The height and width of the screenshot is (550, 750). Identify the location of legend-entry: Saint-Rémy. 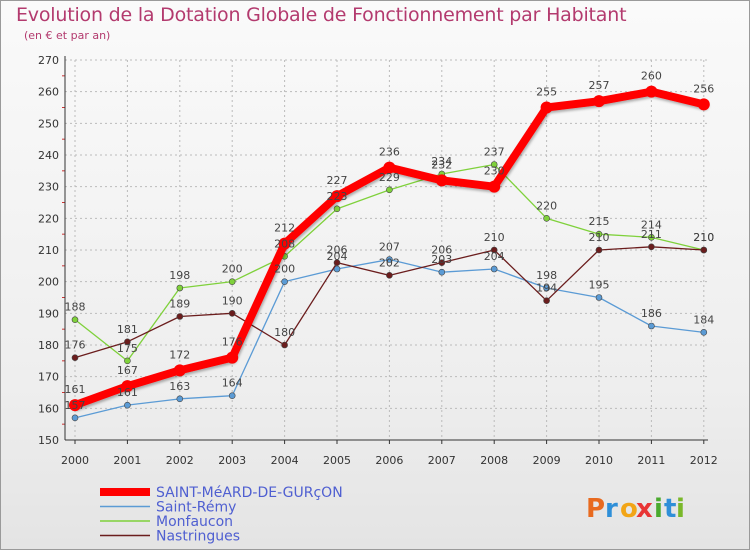
(196, 508).